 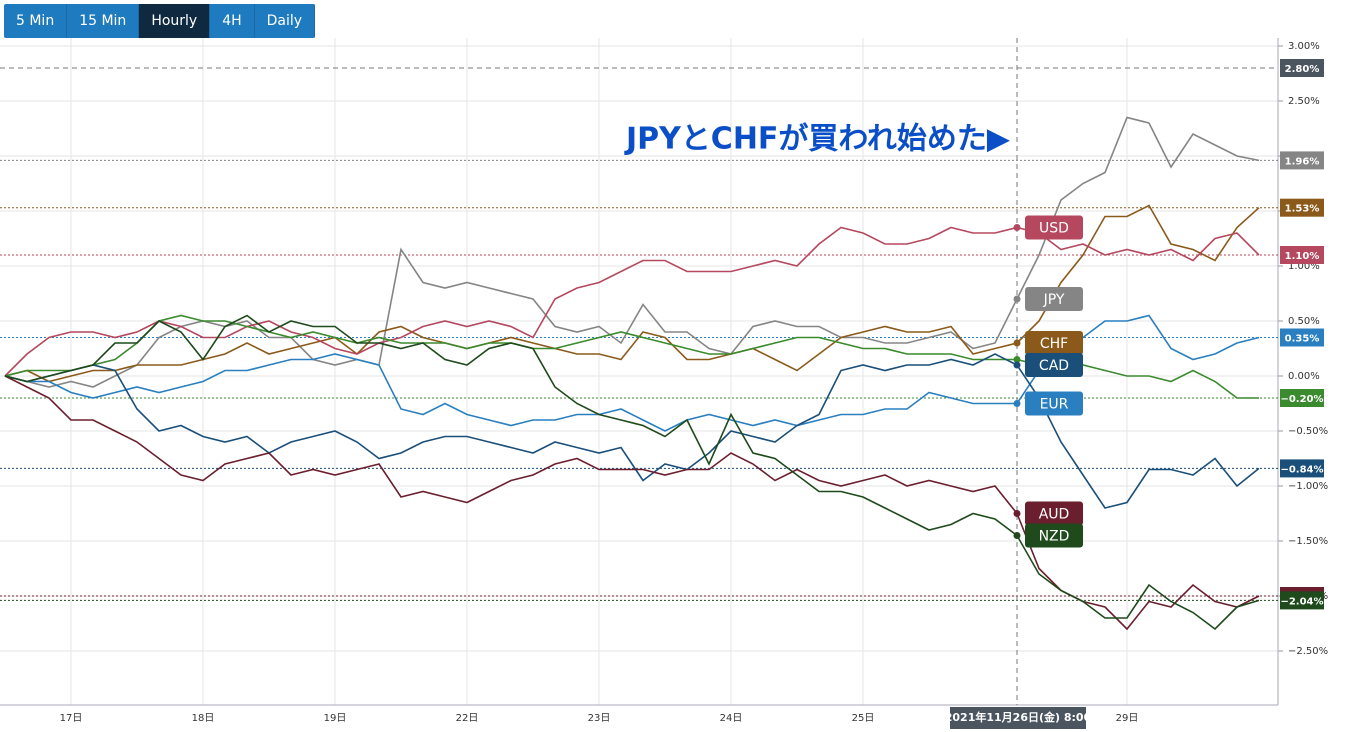 What do you see at coordinates (1308, 486) in the screenshot?
I see `y-tick-label: −1.00%` at bounding box center [1308, 486].